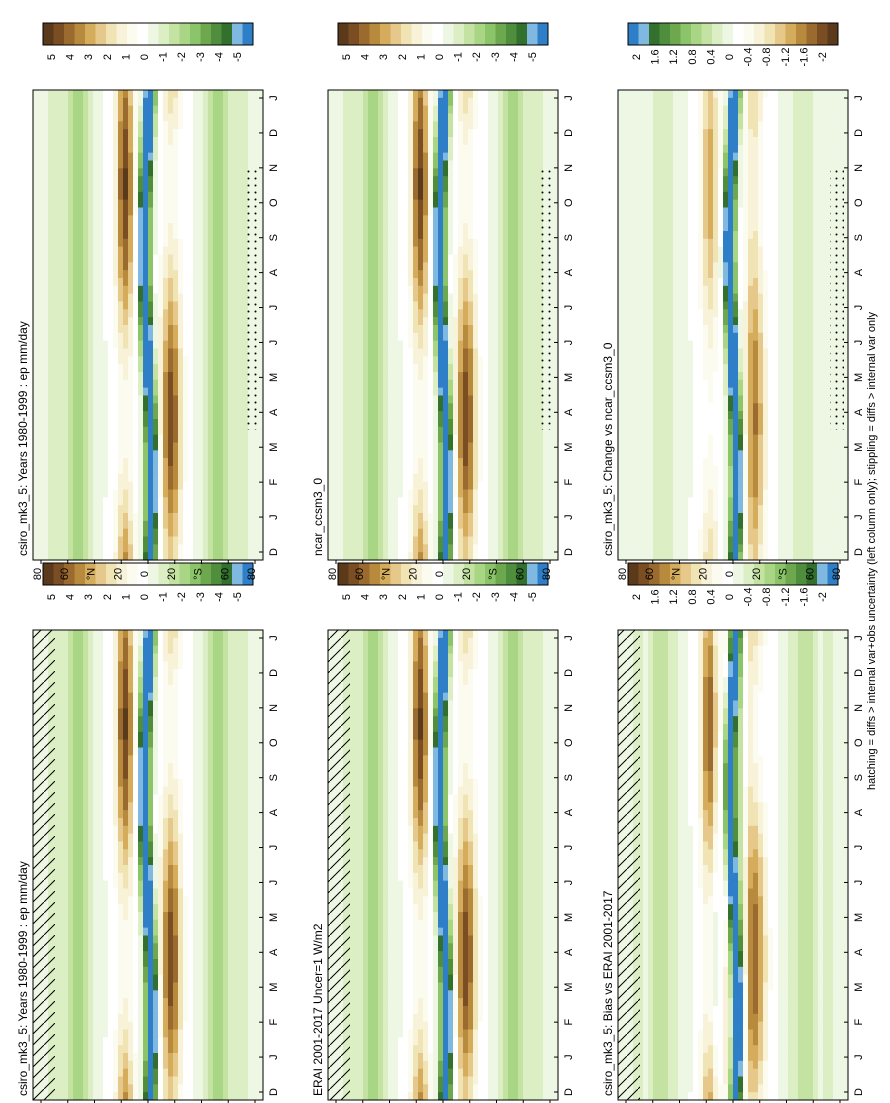  Describe the element at coordinates (274, 708) in the screenshot. I see `month-tick-label-n-11: N` at that location.